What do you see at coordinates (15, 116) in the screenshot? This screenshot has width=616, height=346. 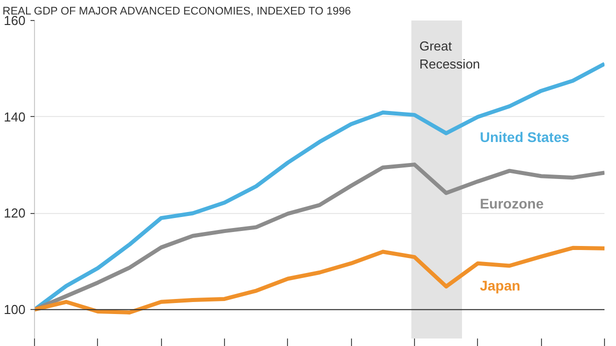 I see `y-tick-label: 140` at bounding box center [15, 116].